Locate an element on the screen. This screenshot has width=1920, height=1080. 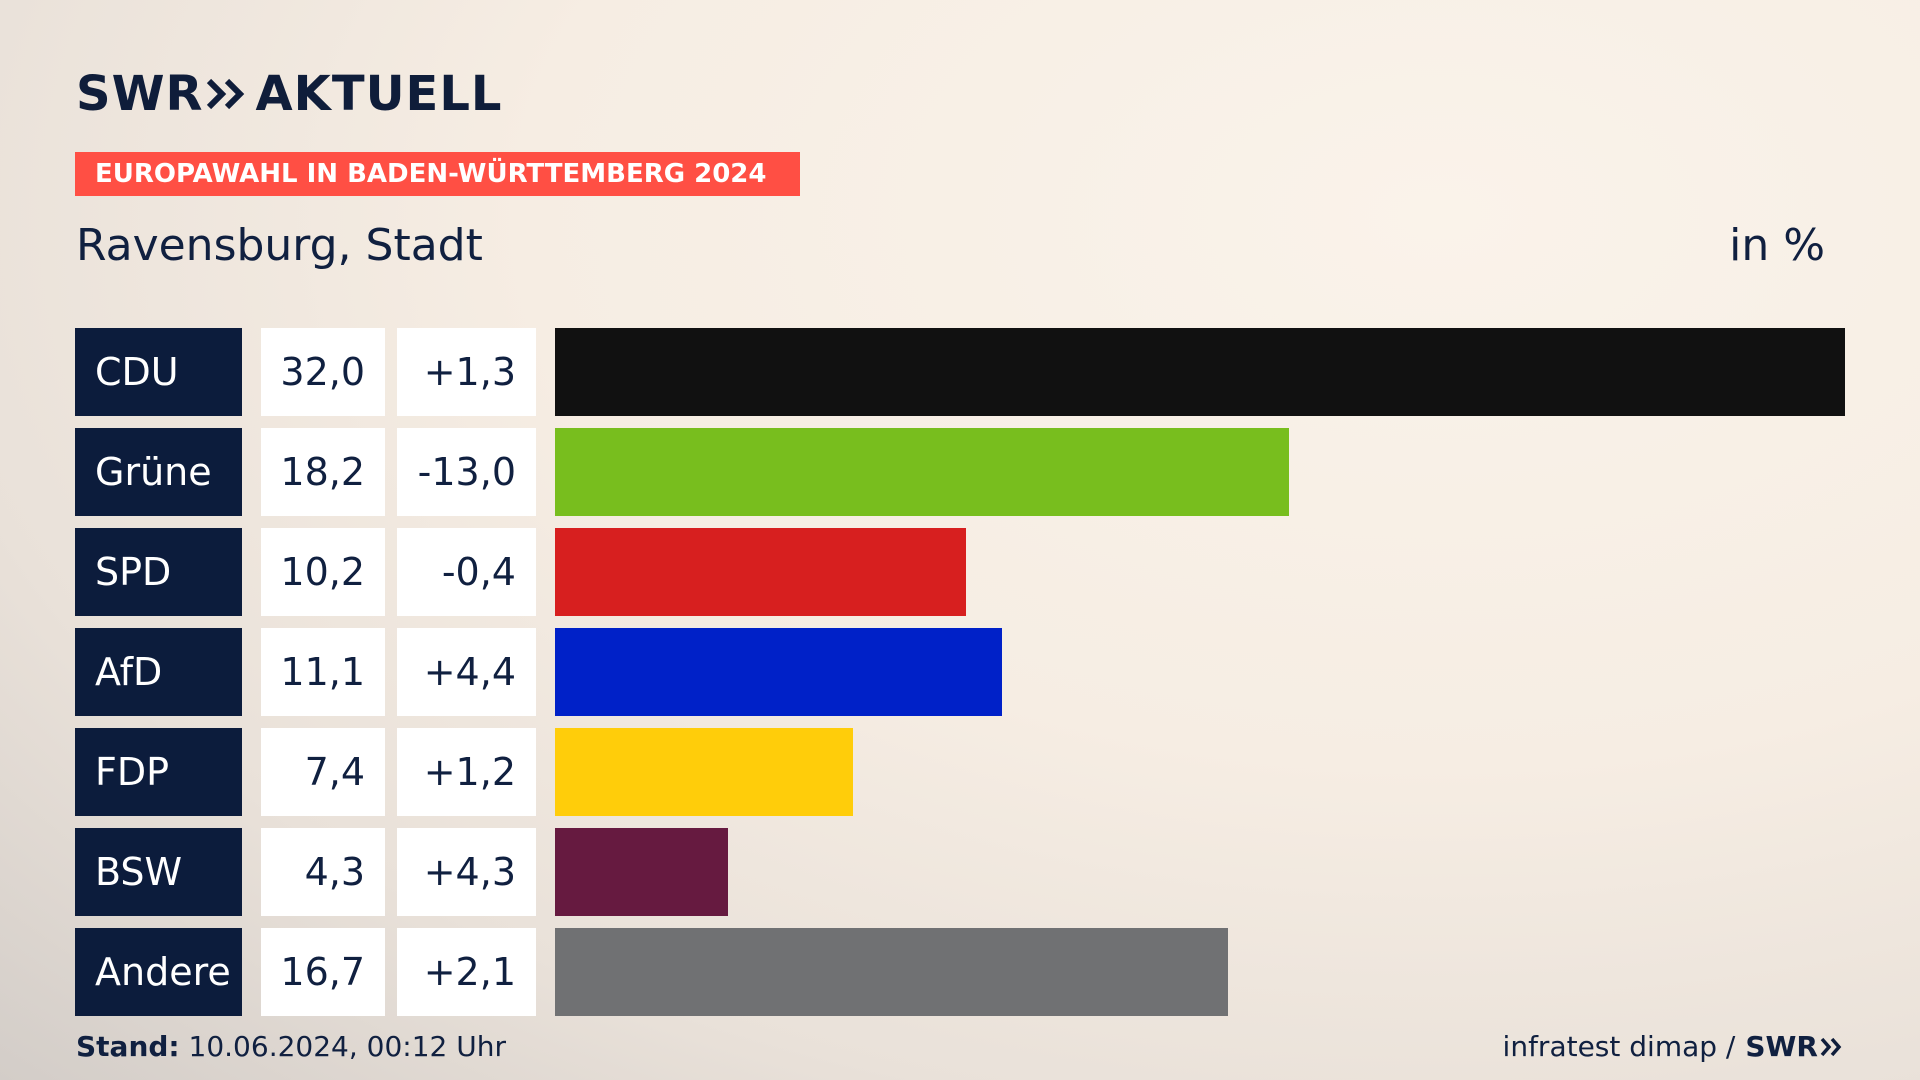
vote-share: 7,4 is located at coordinates (323, 772).